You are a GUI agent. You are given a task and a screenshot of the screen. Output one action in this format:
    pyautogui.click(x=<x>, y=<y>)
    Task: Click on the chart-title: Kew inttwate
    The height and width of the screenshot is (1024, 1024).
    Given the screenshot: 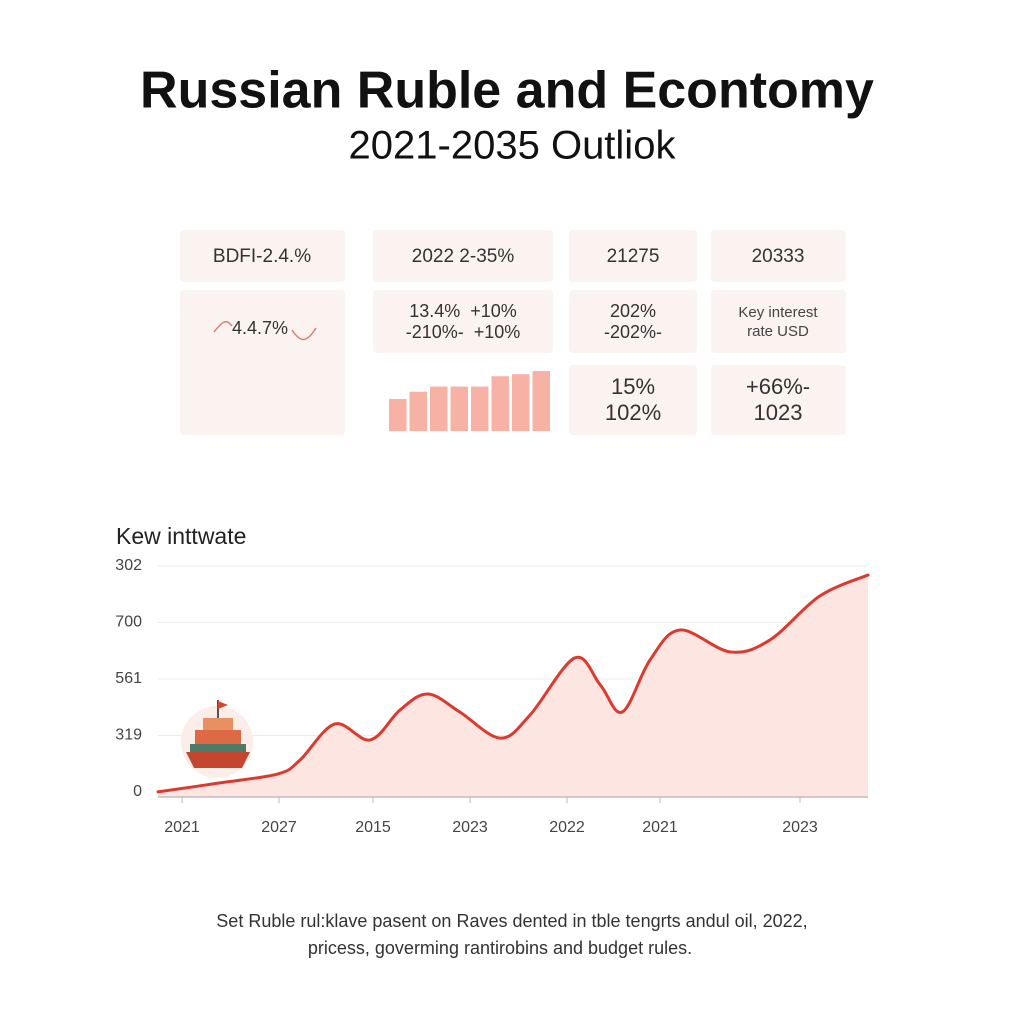 What is the action you would take?
    pyautogui.click(x=181, y=536)
    